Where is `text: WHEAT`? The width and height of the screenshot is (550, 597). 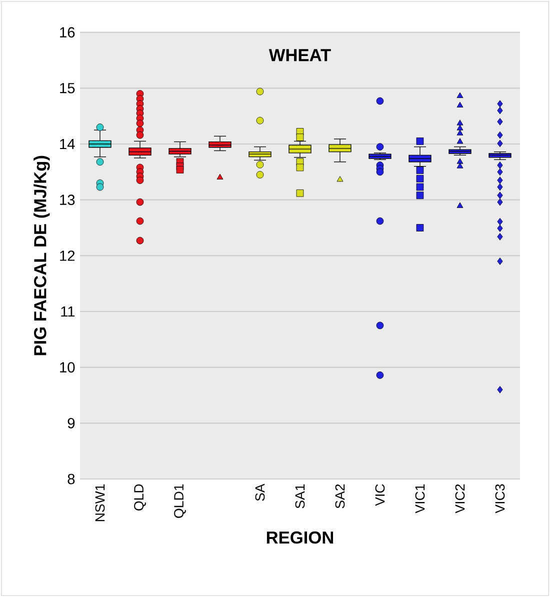 text: WHEAT is located at coordinates (299, 55).